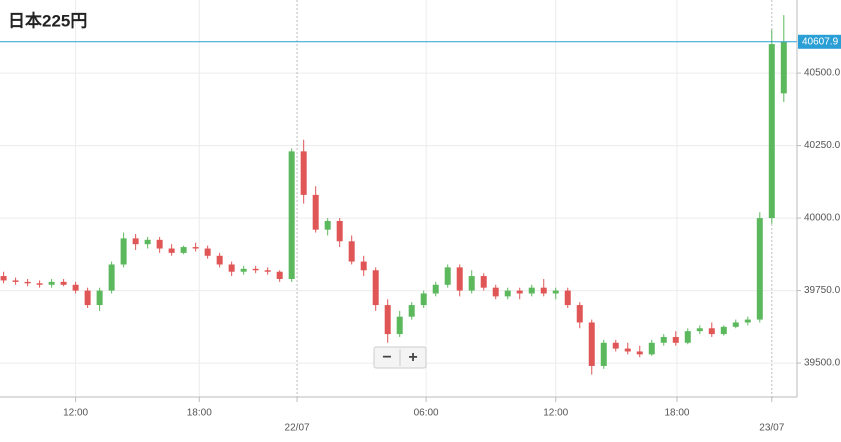  I want to click on y-tick-label: 39750.0, so click(822, 290).